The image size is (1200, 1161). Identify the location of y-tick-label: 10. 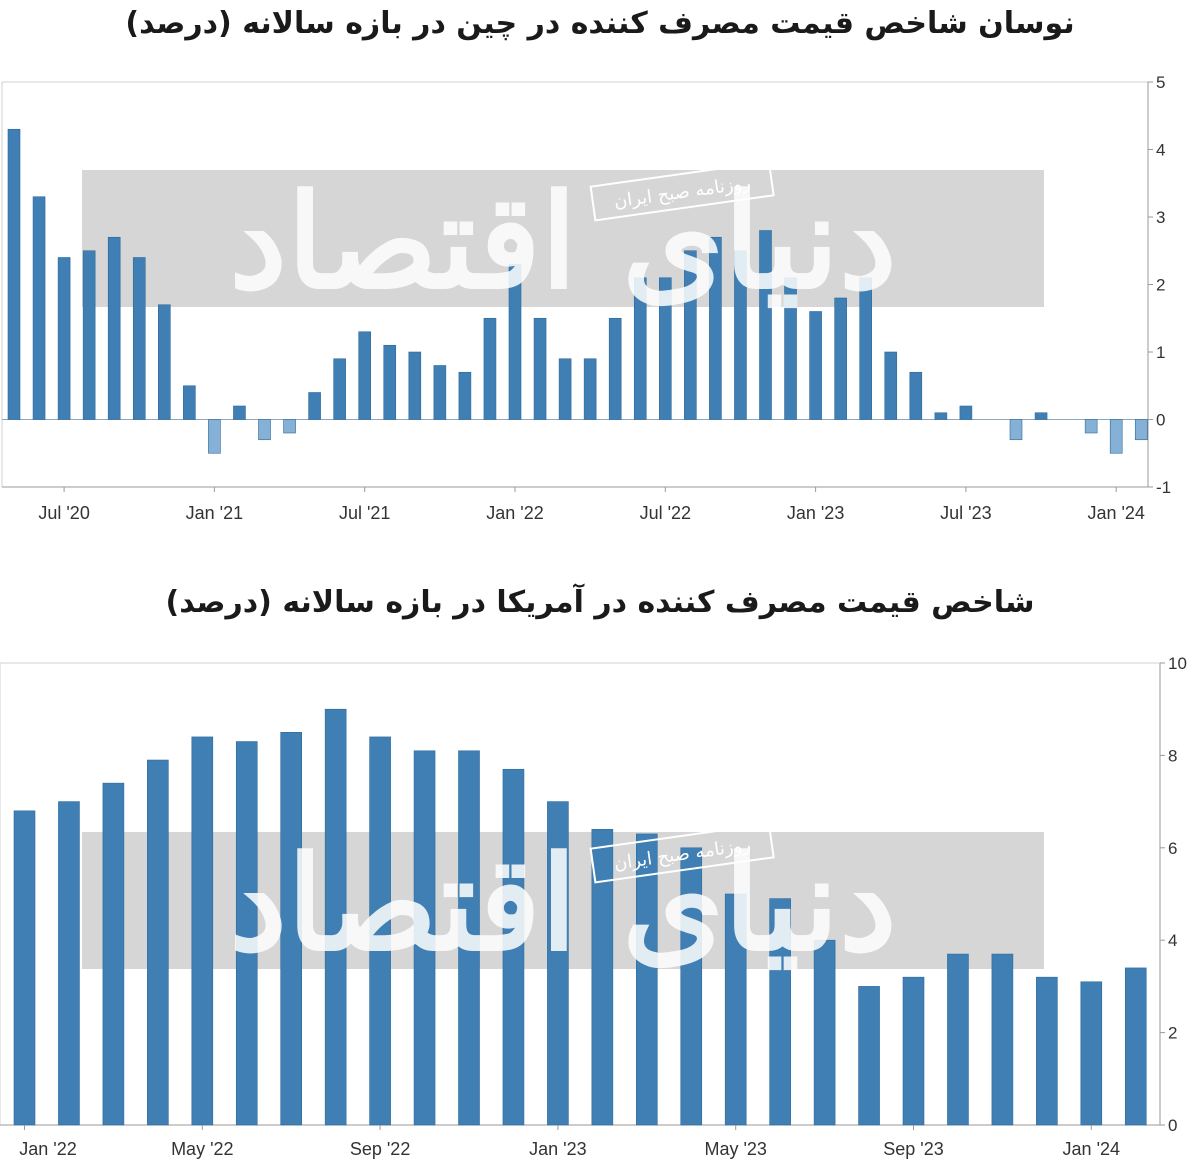
(1177, 663).